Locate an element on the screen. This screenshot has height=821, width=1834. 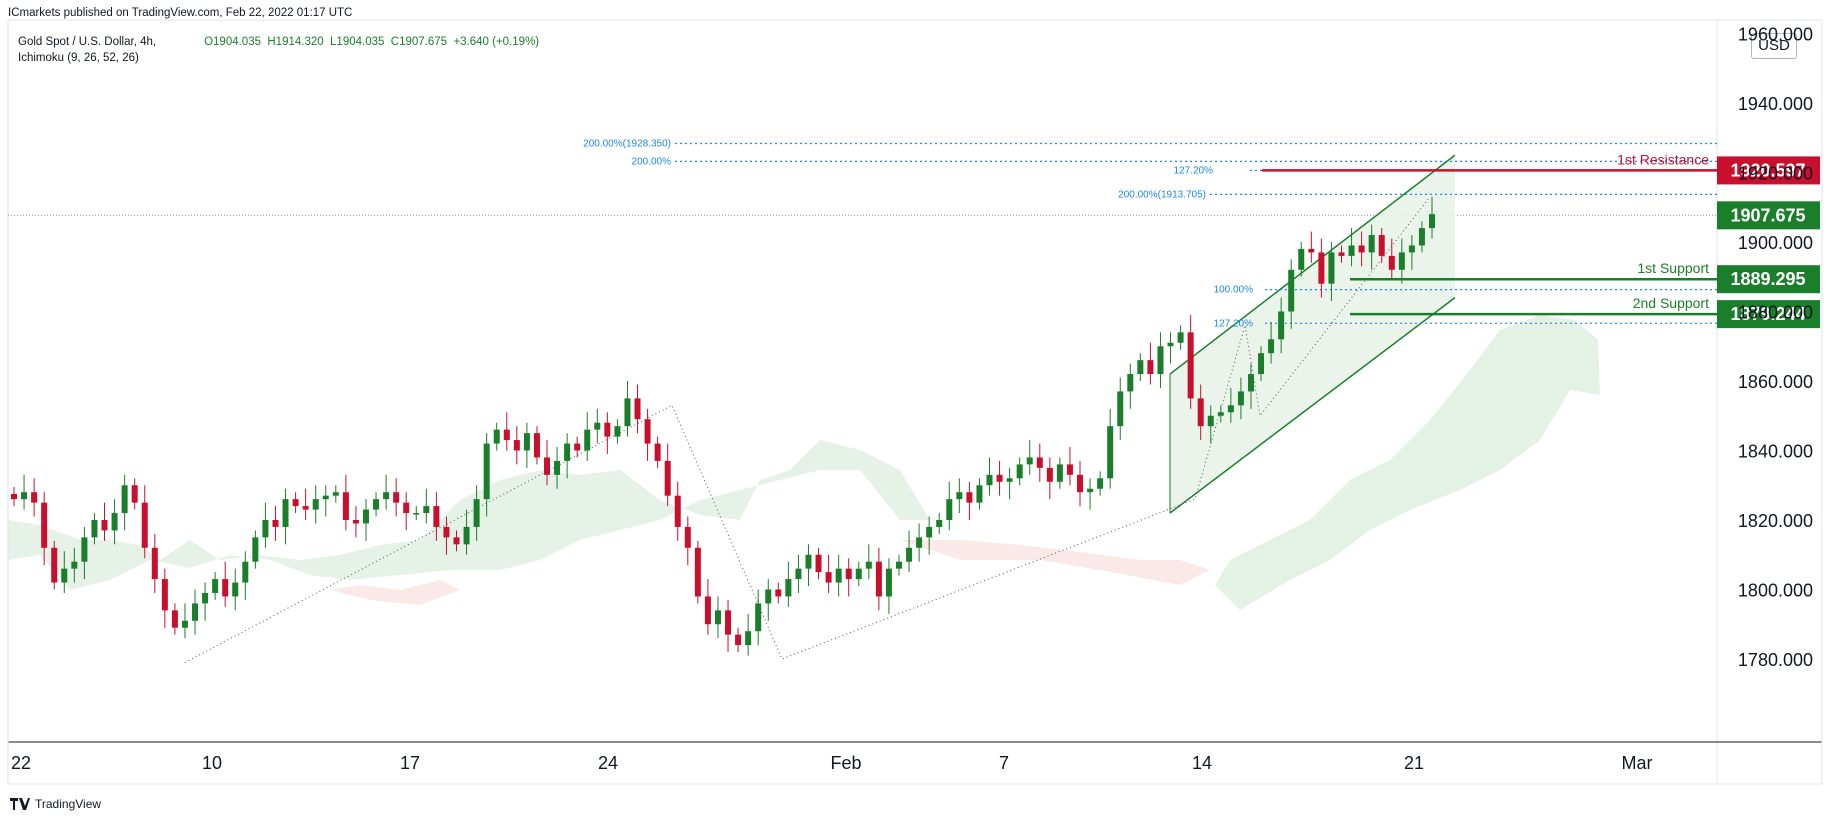
price-tick-label: 1840.000 is located at coordinates (1775, 452).